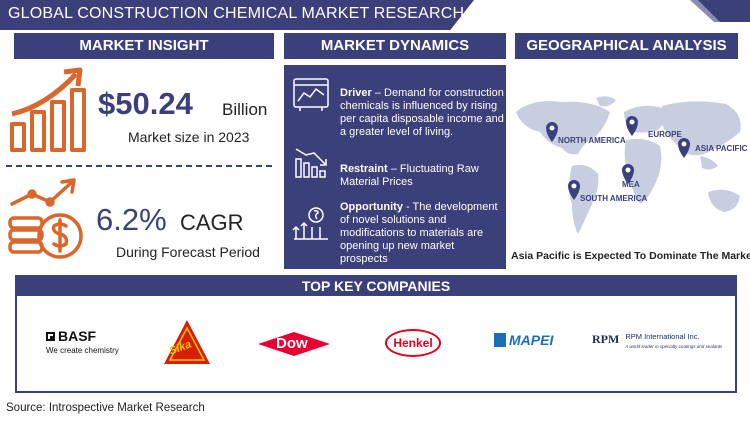 This screenshot has height=422, width=750. I want to click on restraint-text: – Fluctuating Raw Material Prices, so click(409, 175).